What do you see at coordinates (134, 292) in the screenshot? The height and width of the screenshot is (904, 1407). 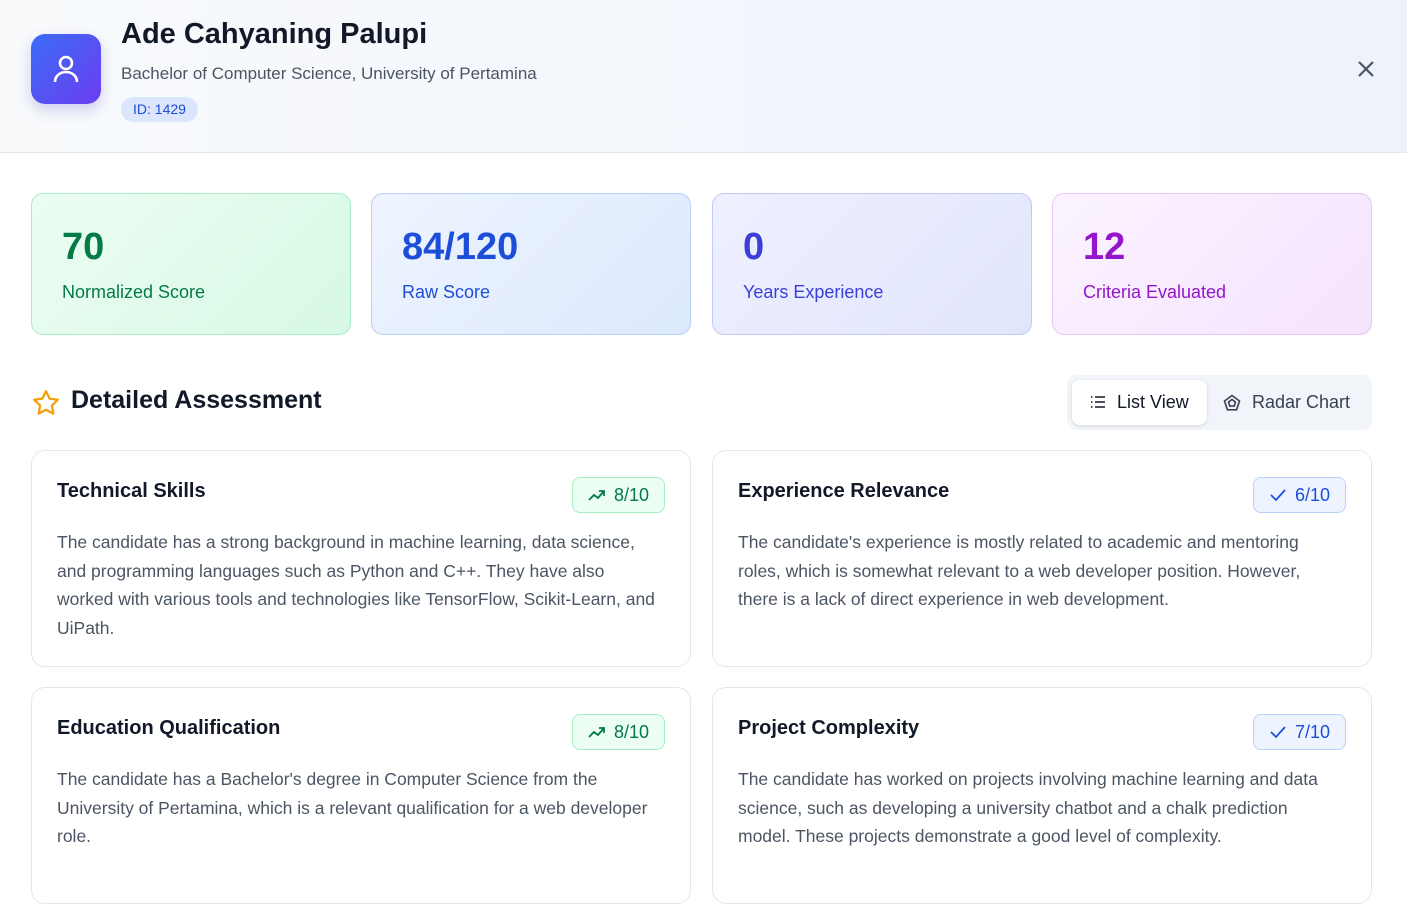 I see `stat-label: Normalized Score` at bounding box center [134, 292].